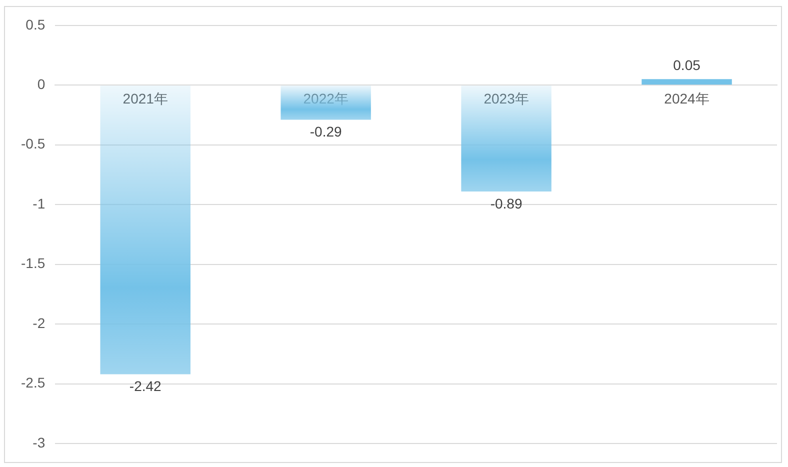  Describe the element at coordinates (36, 24) in the screenshot. I see `y-tick-label: 0.5` at that location.